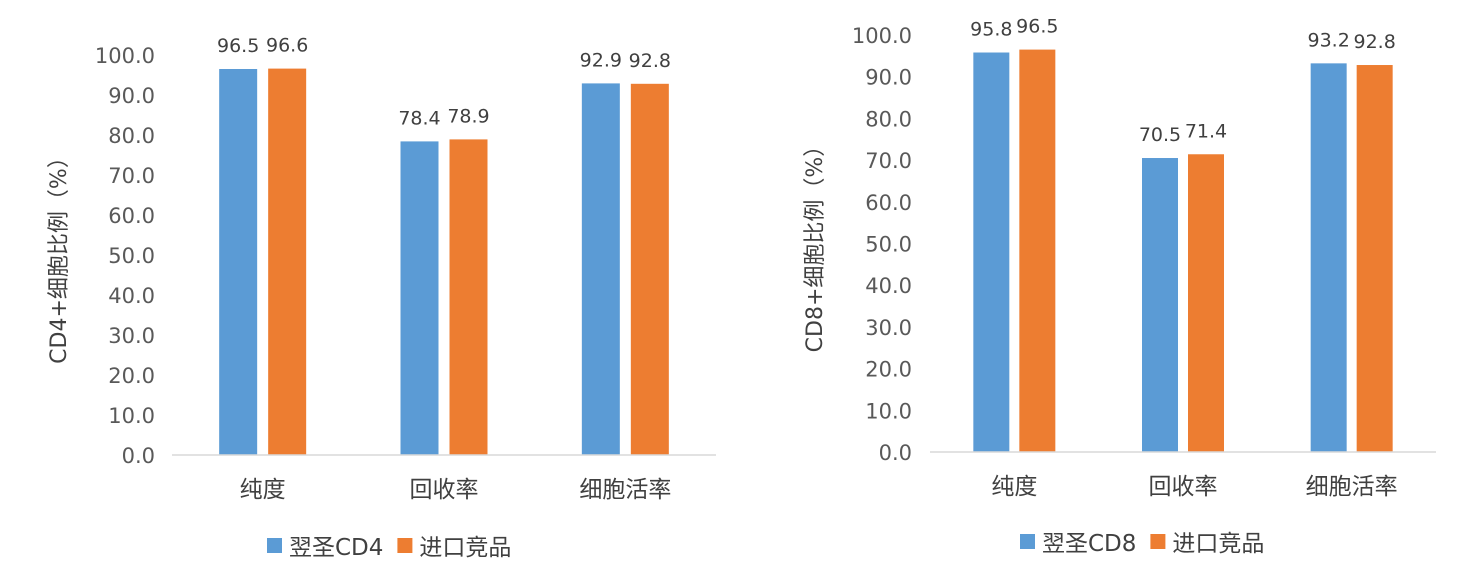 This screenshot has height=585, width=1476. Describe the element at coordinates (601, 60) in the screenshot. I see `data-label: 92.9` at that location.